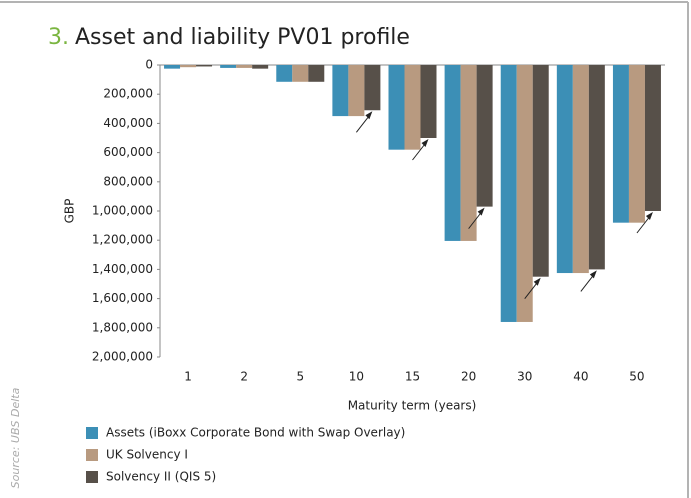 The height and width of the screenshot is (498, 691). I want to click on y-tick-label: 600,000, so click(128, 152).